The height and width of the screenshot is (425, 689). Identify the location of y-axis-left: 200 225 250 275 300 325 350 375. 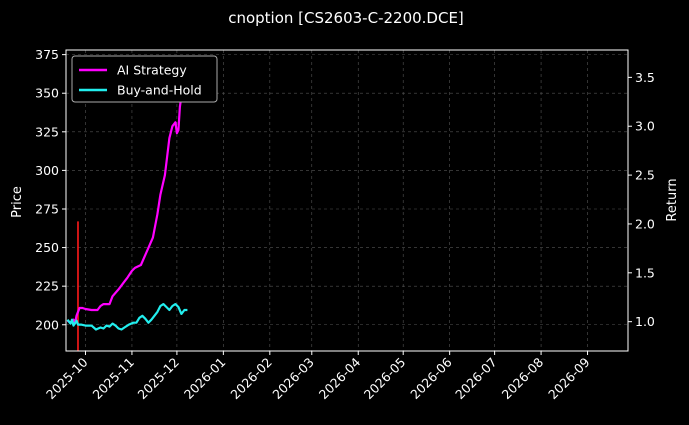
(50, 189).